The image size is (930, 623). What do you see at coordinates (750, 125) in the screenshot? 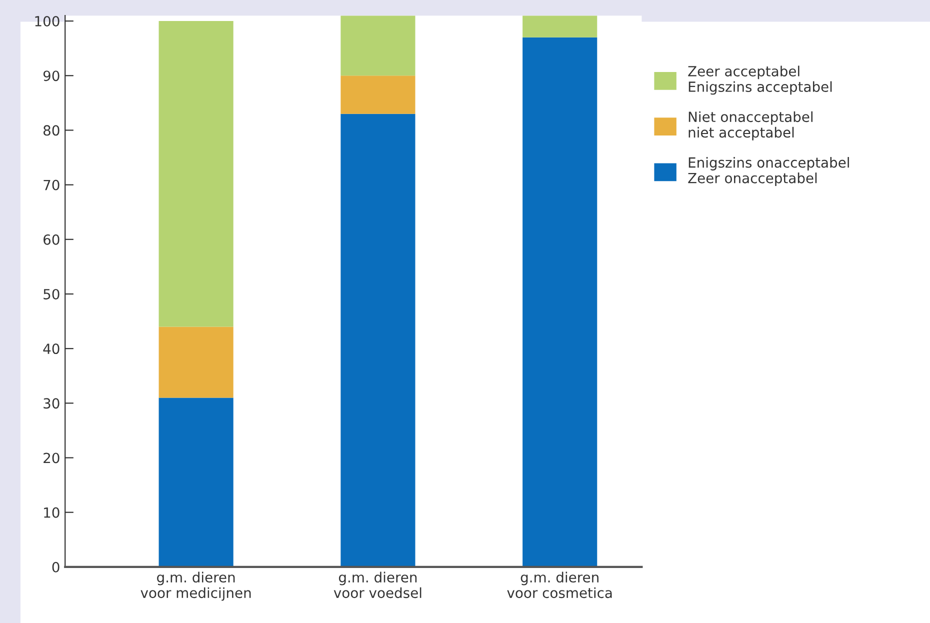
I see `legend-label: Niet onacceptabel niet acceptabel` at bounding box center [750, 125].